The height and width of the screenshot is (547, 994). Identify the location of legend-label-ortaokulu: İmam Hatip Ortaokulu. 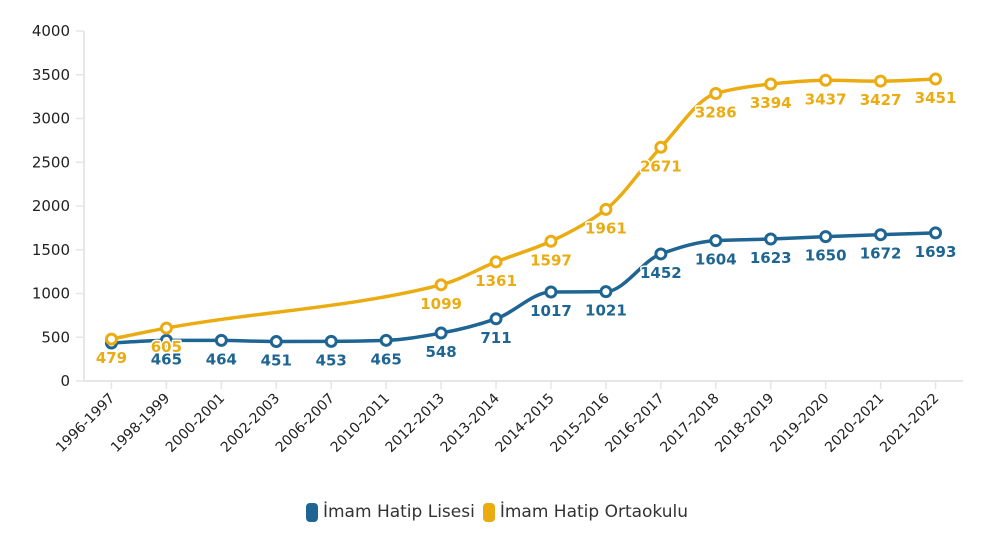
(594, 512).